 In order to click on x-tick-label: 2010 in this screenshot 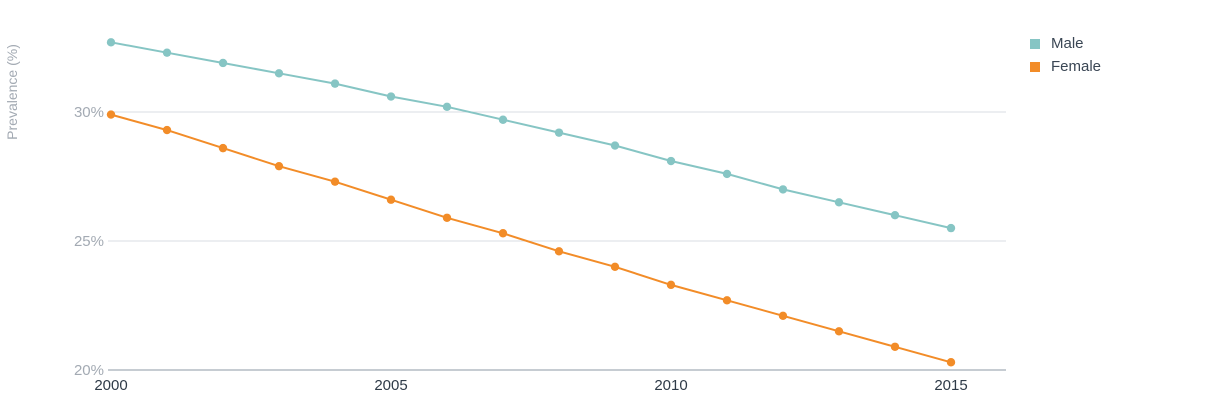, I will do `click(670, 385)`.